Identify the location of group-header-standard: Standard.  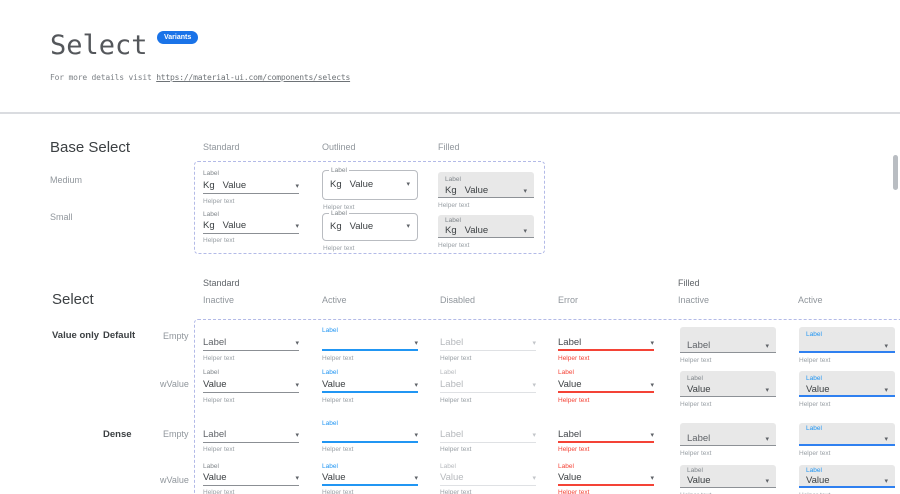
(221, 283).